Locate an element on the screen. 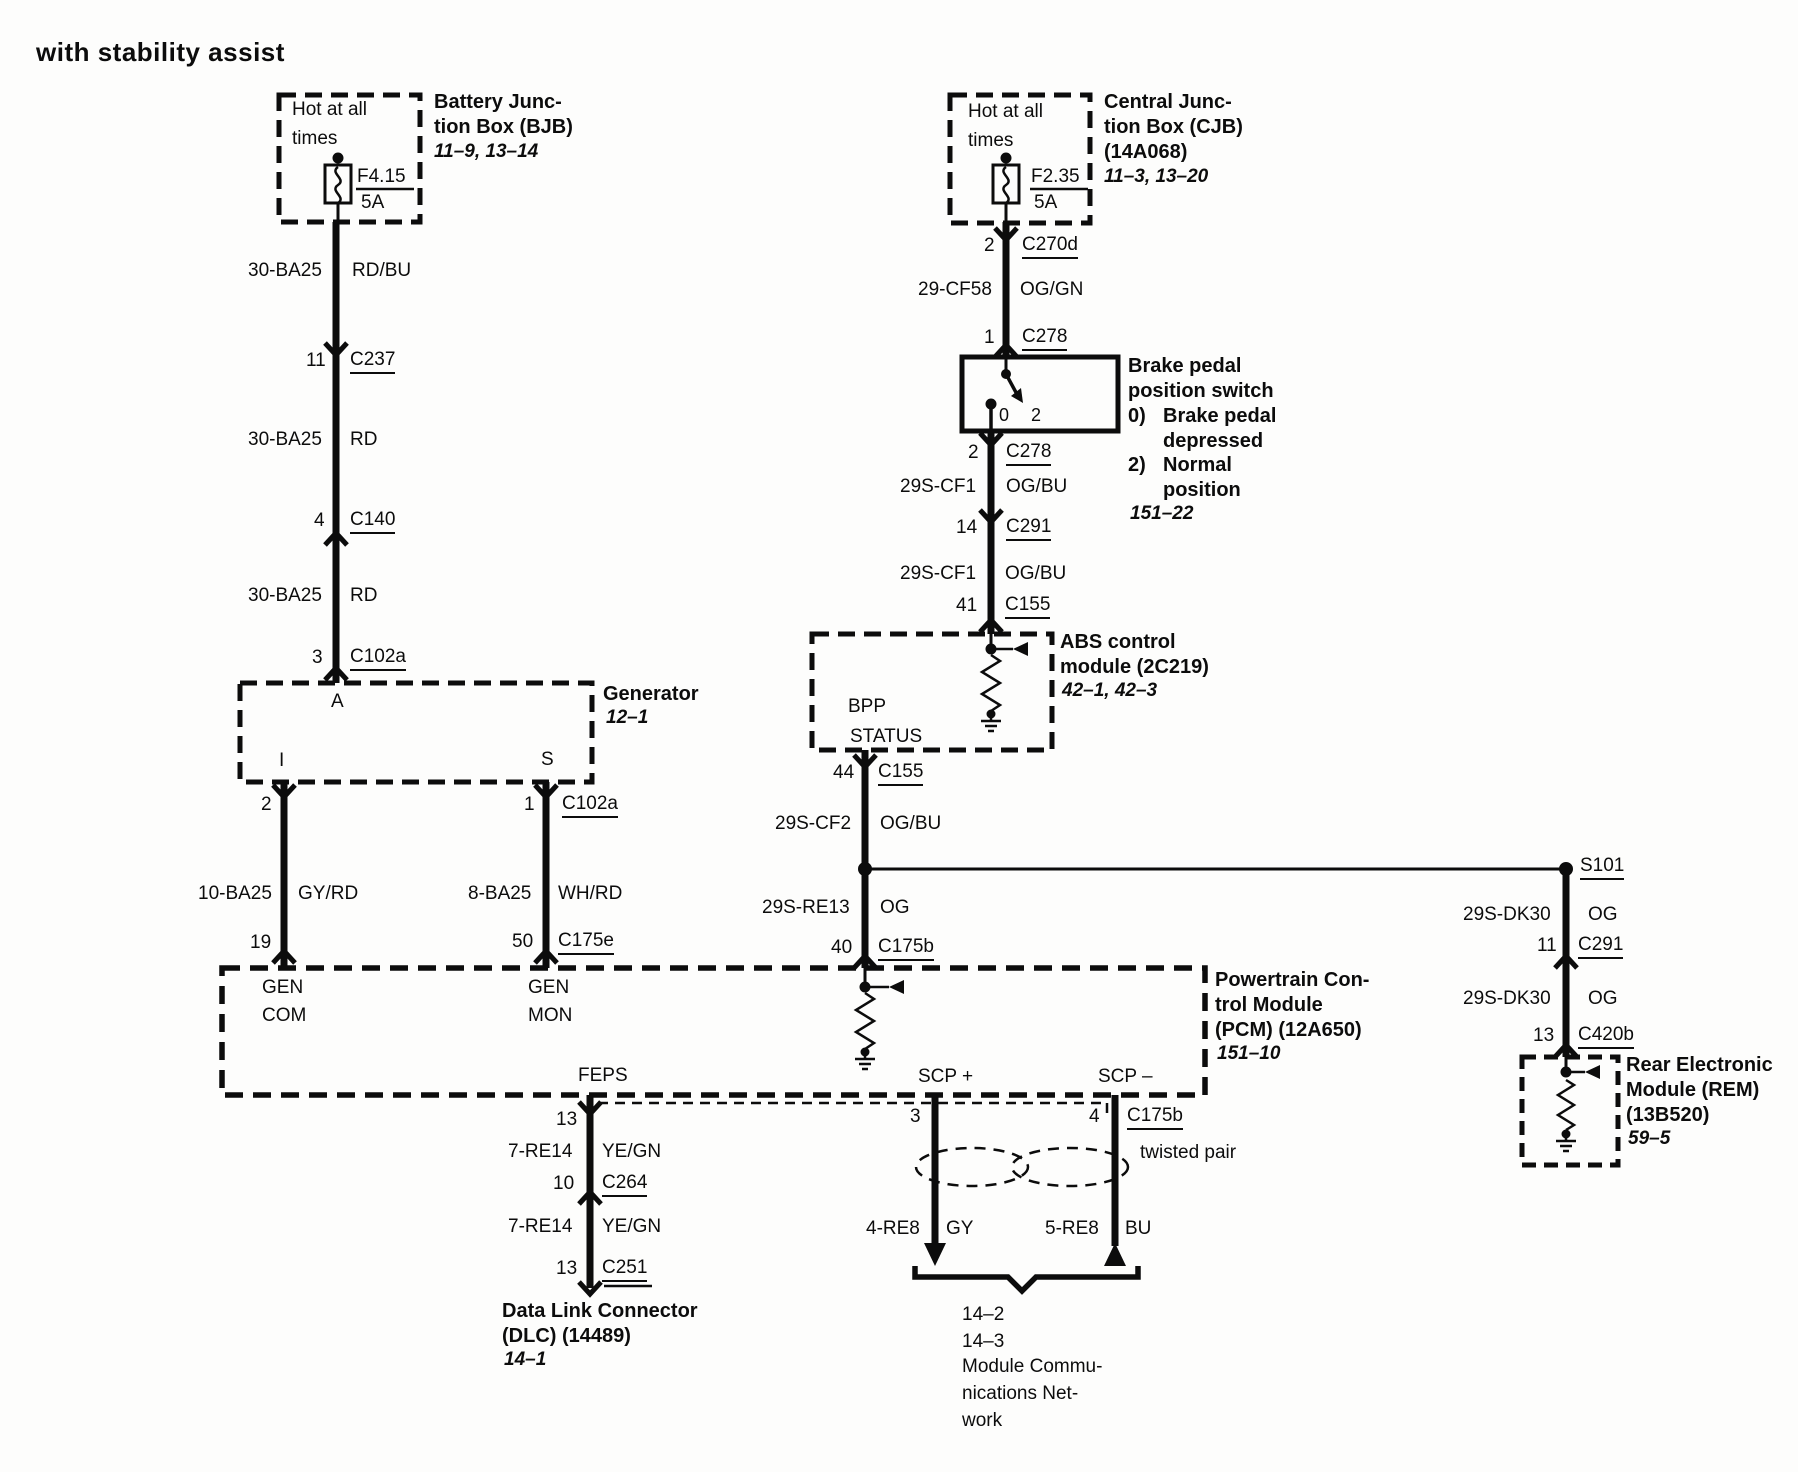 This screenshot has height=1472, width=1798. wire-color: RD is located at coordinates (364, 595).